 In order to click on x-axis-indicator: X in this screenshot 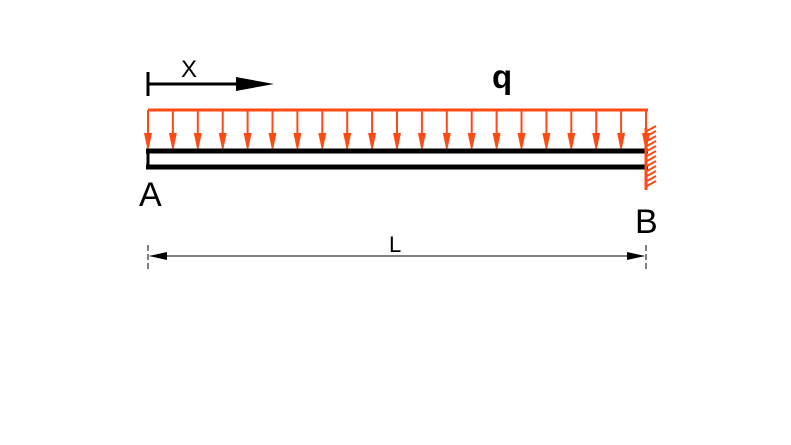, I will do `click(210, 76)`.